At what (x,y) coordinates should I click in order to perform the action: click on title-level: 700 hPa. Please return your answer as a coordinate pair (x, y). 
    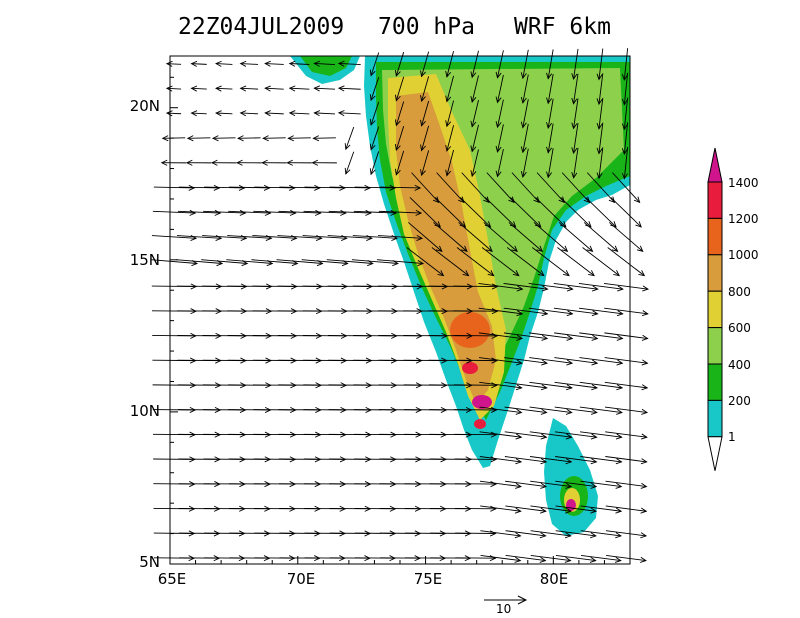
    Looking at the image, I should click on (426, 27).